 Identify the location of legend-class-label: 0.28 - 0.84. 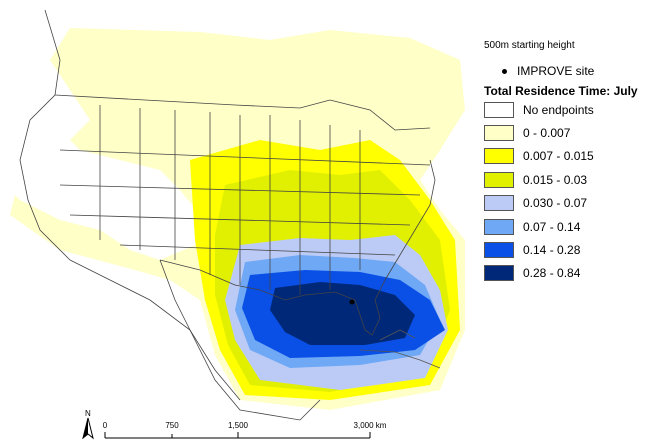
(552, 273).